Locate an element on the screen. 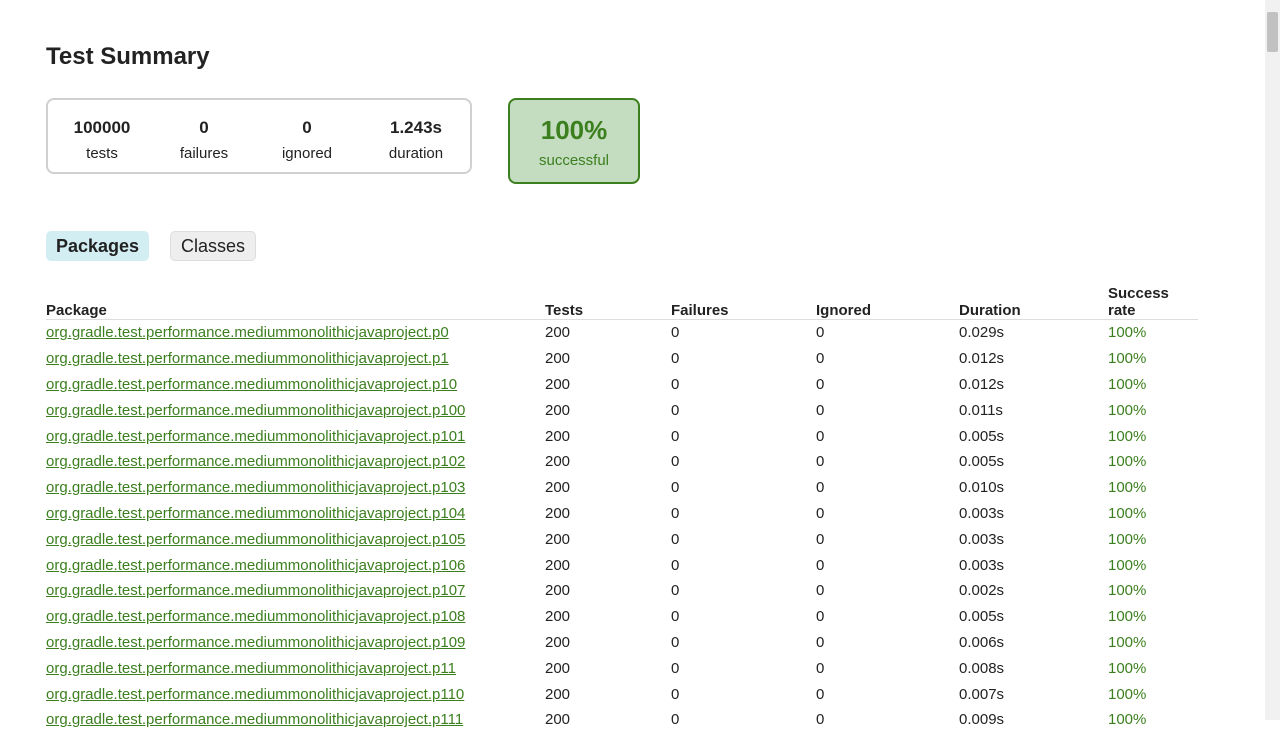 This screenshot has height=733, width=1280. failures-counter: 0 failures is located at coordinates (204, 140).